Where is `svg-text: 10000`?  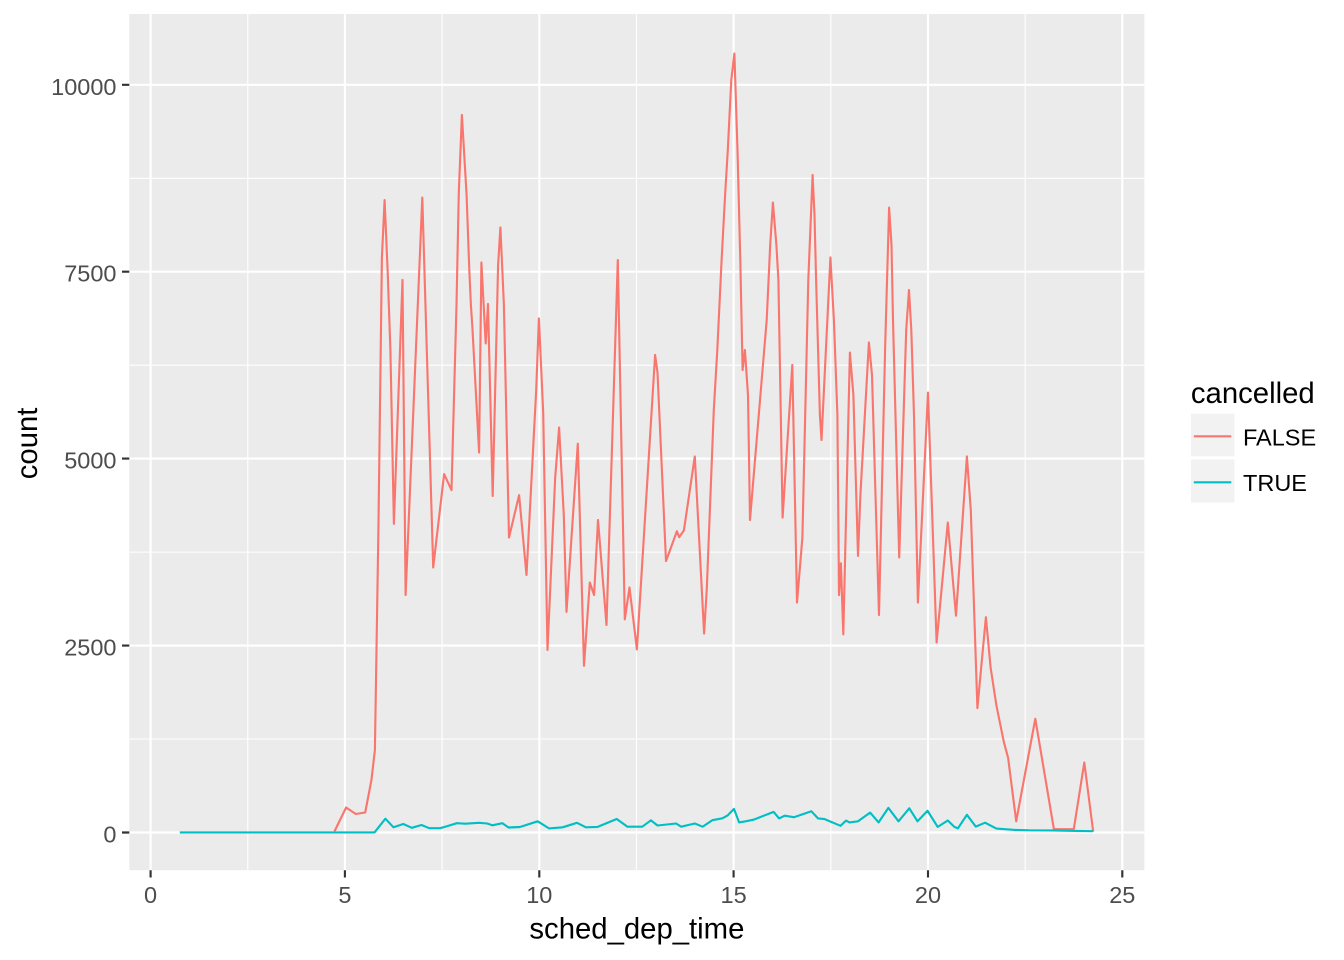
svg-text: 10000 is located at coordinates (83, 87).